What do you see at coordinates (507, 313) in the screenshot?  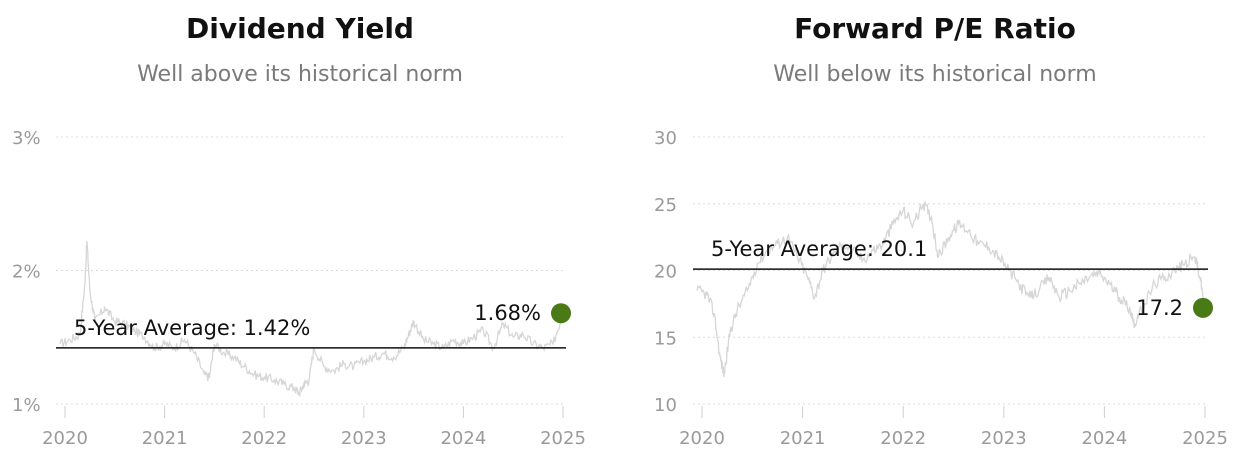 I see `current-value-label: 1.68%` at bounding box center [507, 313].